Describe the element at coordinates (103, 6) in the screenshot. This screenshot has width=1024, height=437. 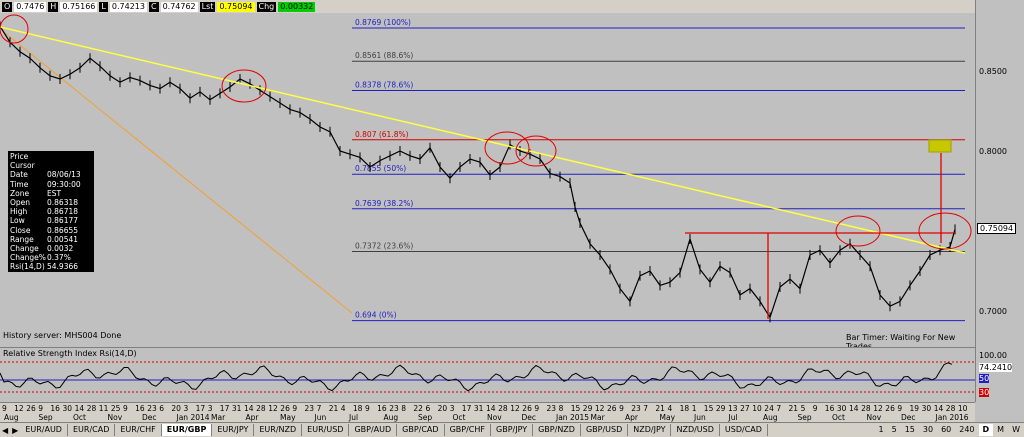
I see `low-label: L` at that location.